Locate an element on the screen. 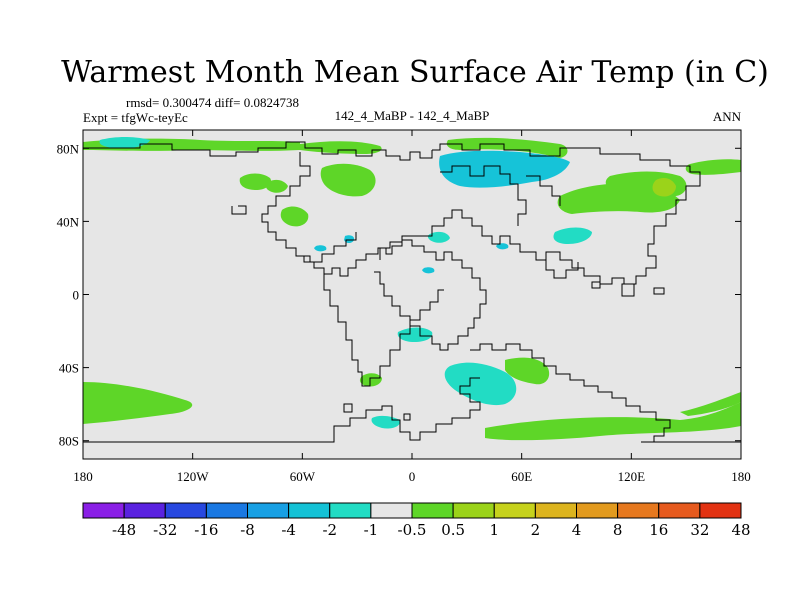 Image resolution: width=800 pixels, height=600 pixels. expt-label: Expt = tfgWc-teyEc is located at coordinates (135, 117).